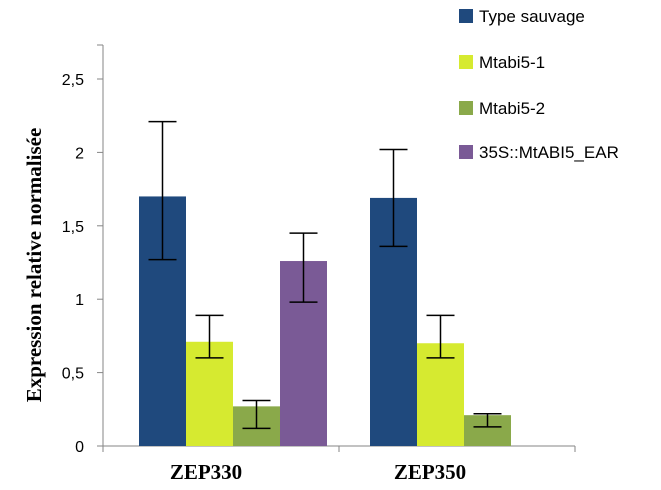  What do you see at coordinates (430, 472) in the screenshot?
I see `category-label: ZEP350` at bounding box center [430, 472].